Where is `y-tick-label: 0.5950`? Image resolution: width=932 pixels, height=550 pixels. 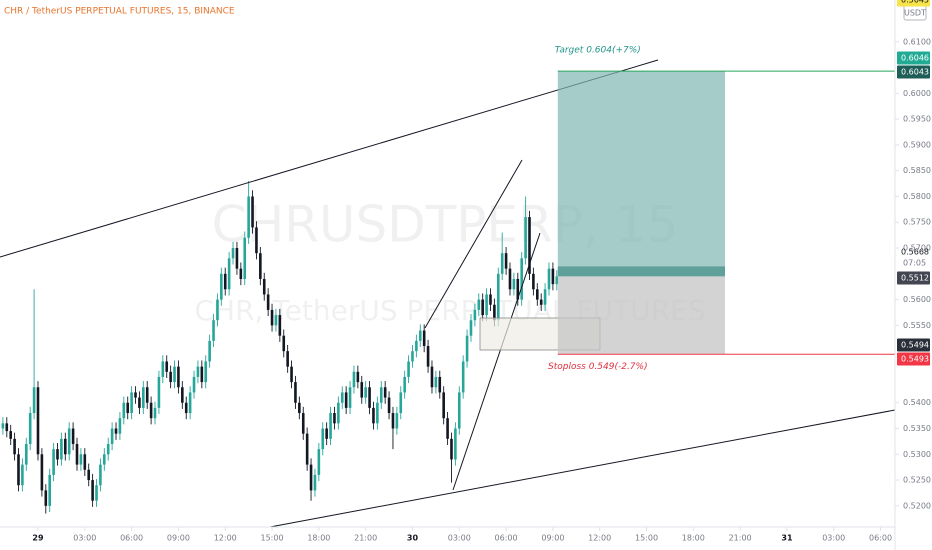 y-tick-label: 0.5950 is located at coordinates (917, 119).